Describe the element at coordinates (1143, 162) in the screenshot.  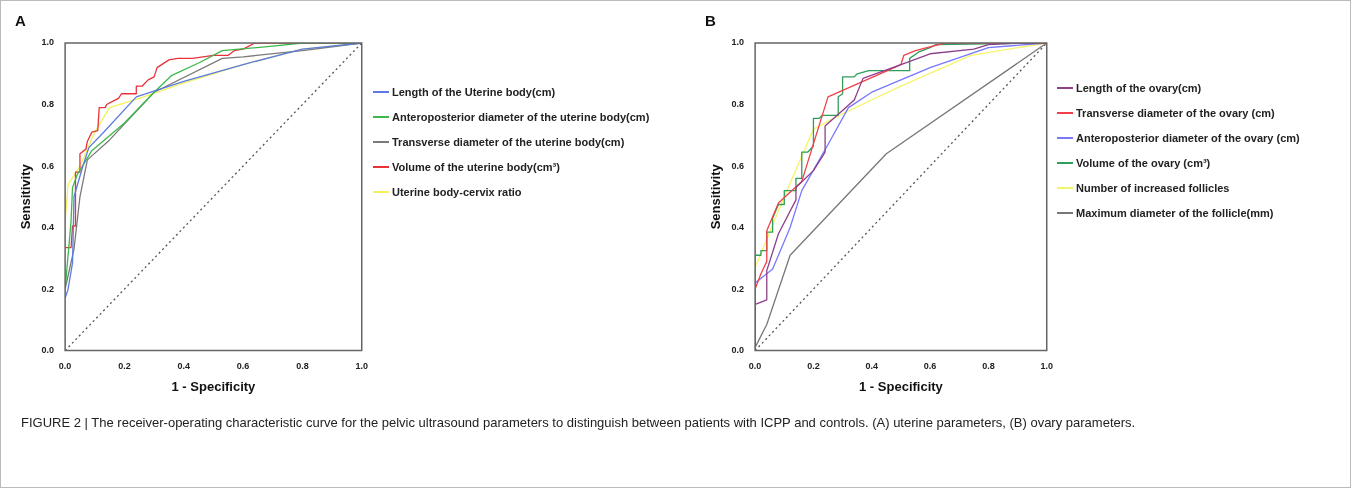
I see `legend-label: Volume of the ovary (cm³)` at that location.